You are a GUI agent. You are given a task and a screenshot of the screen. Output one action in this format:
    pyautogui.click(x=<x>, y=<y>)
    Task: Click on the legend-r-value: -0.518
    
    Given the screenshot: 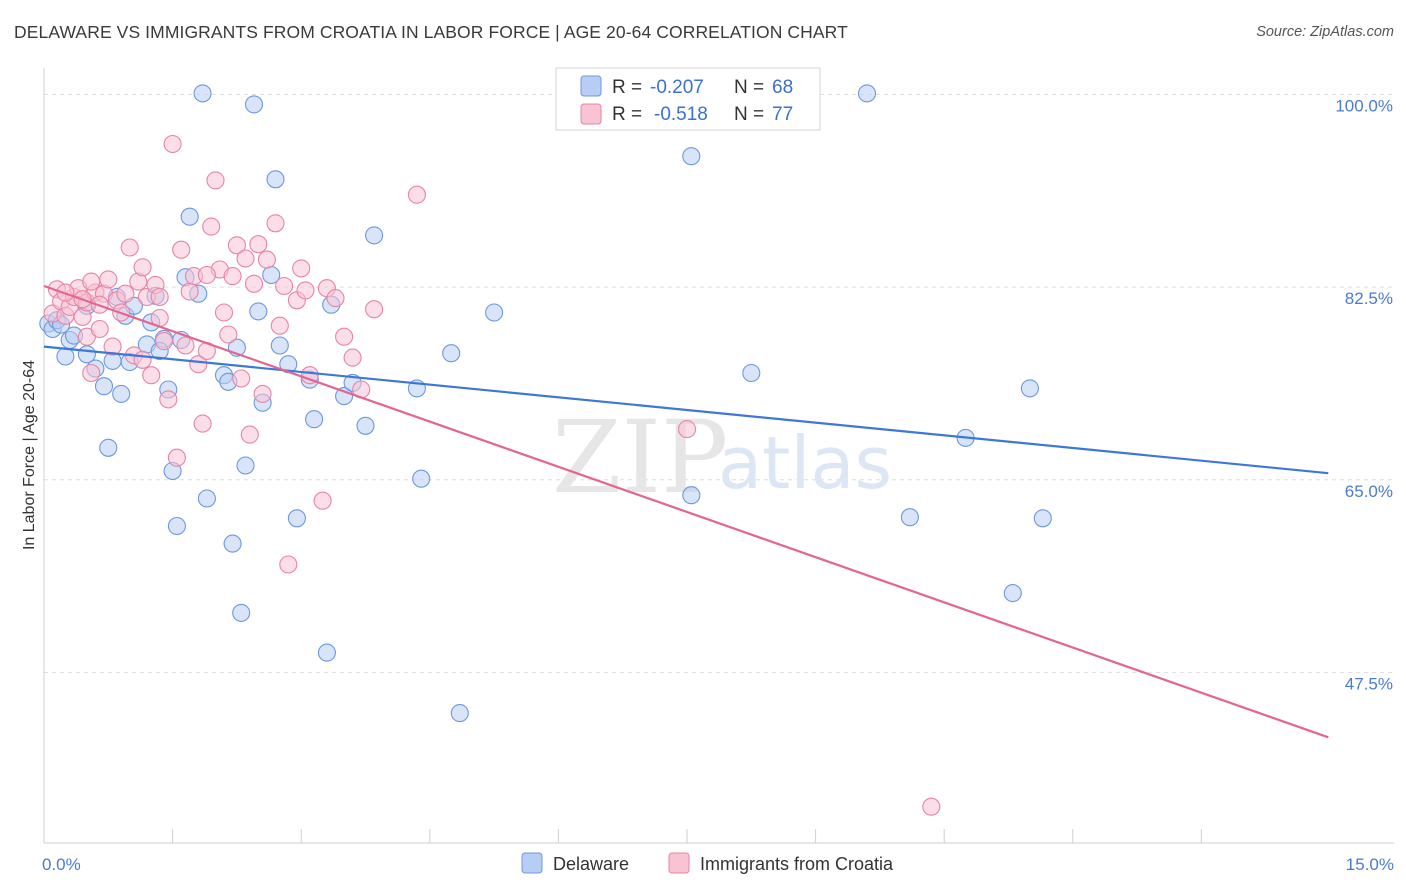 What is the action you would take?
    pyautogui.click(x=681, y=114)
    